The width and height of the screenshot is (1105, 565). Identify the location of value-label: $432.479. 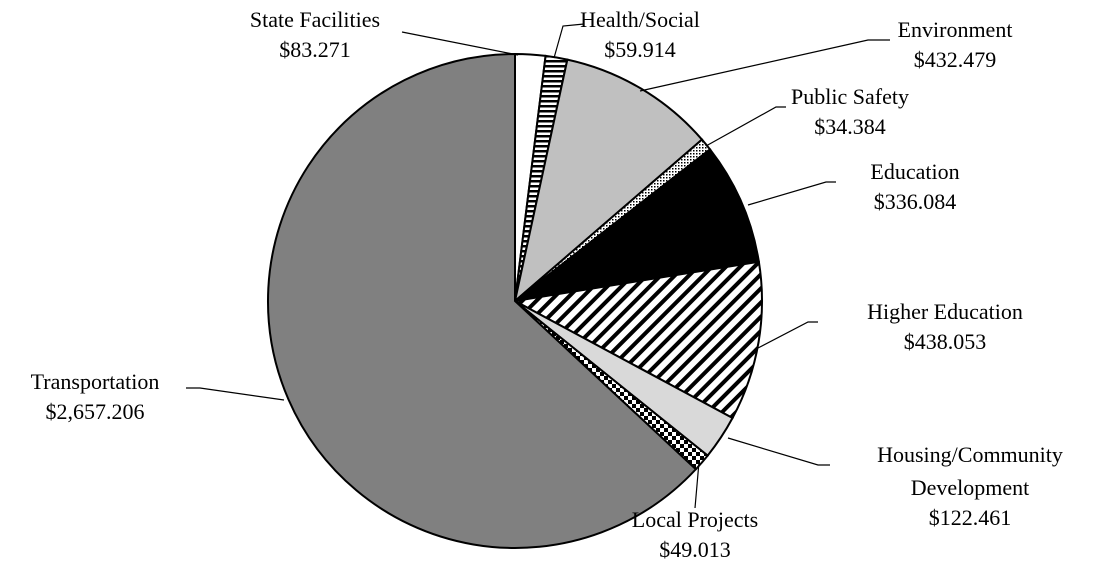
(955, 59).